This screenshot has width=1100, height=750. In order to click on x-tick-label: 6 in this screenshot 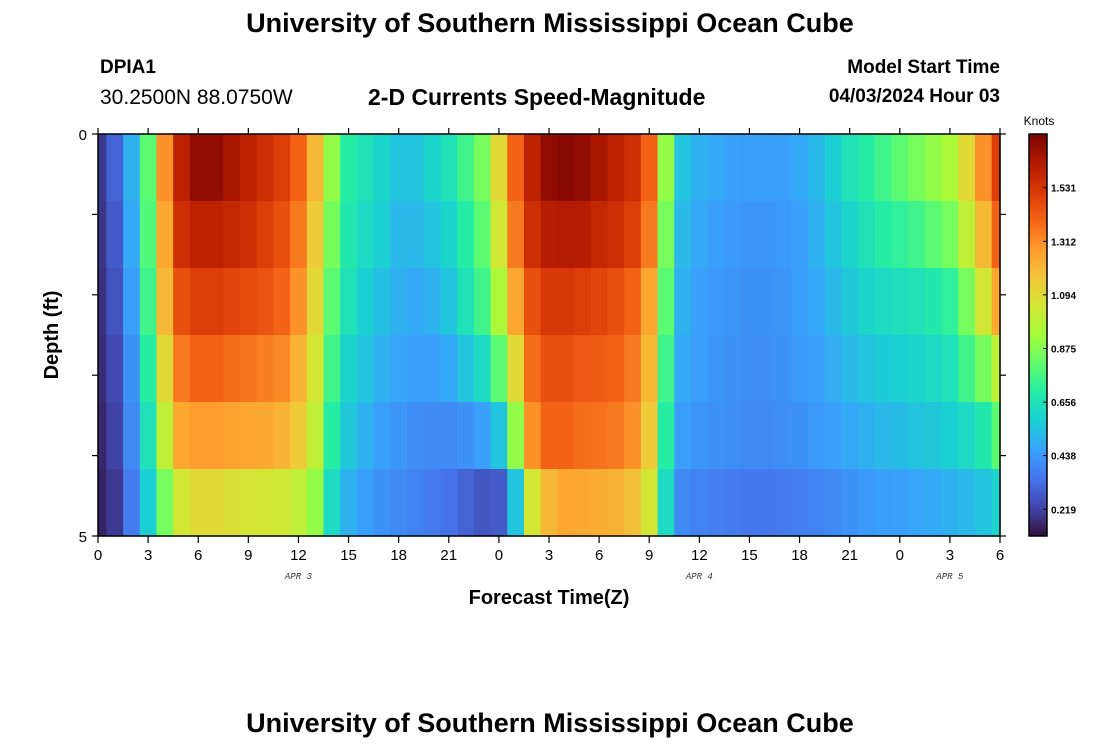, I will do `click(1000, 555)`.